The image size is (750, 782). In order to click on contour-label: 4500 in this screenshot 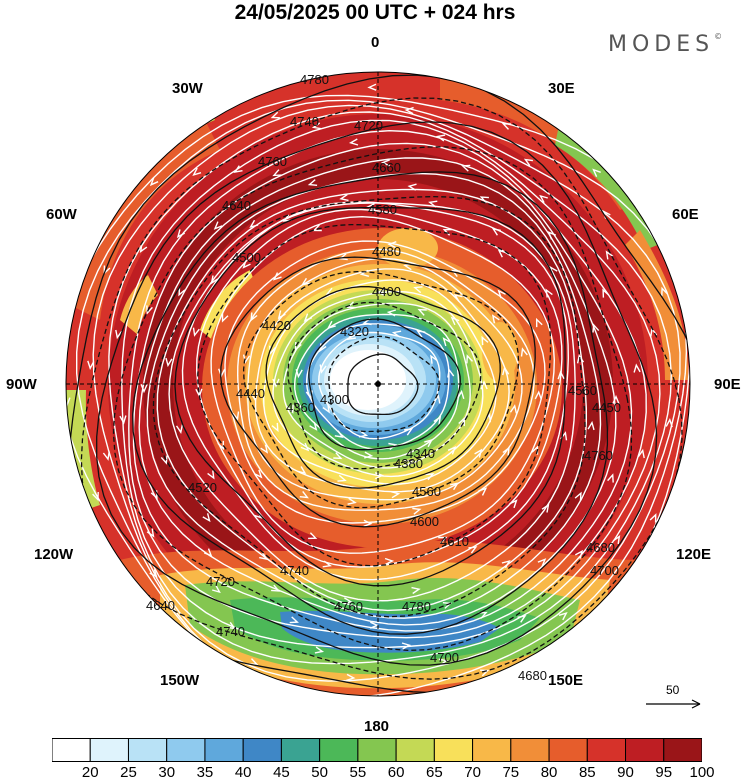, I will do `click(246, 257)`.